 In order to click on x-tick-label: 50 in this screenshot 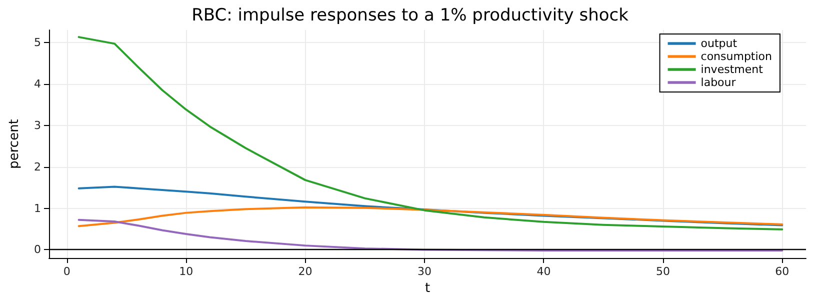, I will do `click(663, 271)`.